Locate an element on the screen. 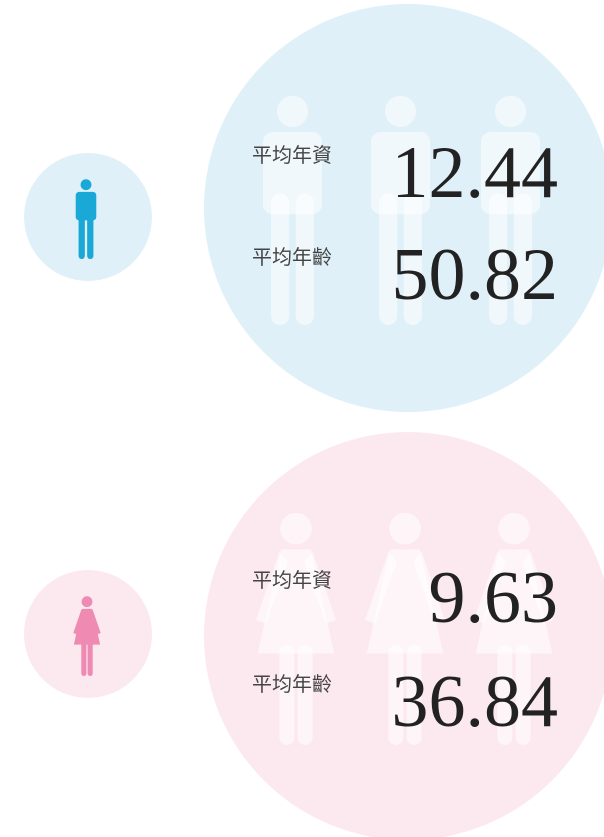 The width and height of the screenshot is (604, 837). stat-value: 12.44 is located at coordinates (475, 173).